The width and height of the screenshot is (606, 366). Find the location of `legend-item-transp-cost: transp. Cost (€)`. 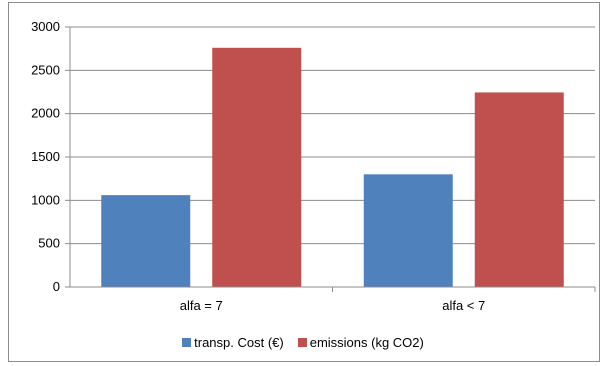

legend-item-transp-cost: transp. Cost (€) is located at coordinates (233, 342).